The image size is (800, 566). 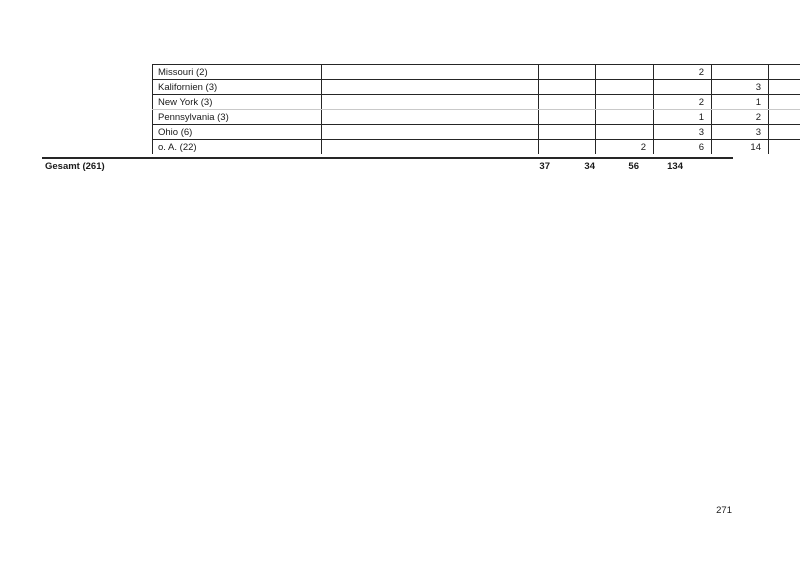 I want to click on row-label-cell: New York (3), so click(x=237, y=102).